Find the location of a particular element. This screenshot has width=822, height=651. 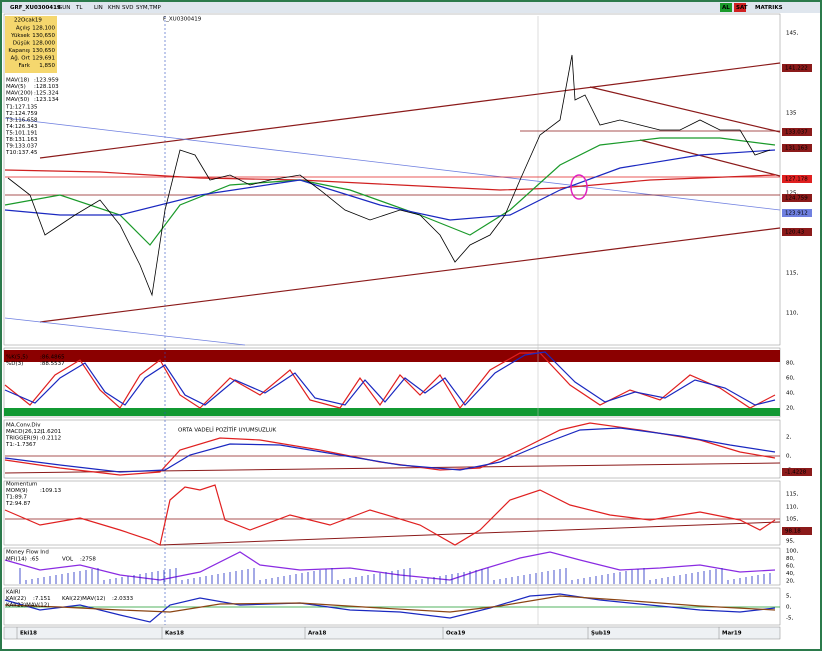

level-label: T9:133.037 is located at coordinates (21, 147).